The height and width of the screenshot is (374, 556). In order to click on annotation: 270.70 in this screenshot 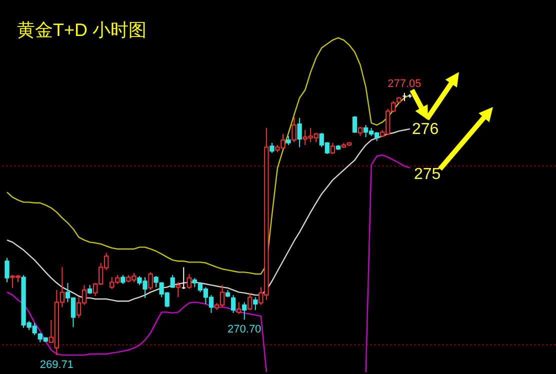, I will do `click(245, 330)`.